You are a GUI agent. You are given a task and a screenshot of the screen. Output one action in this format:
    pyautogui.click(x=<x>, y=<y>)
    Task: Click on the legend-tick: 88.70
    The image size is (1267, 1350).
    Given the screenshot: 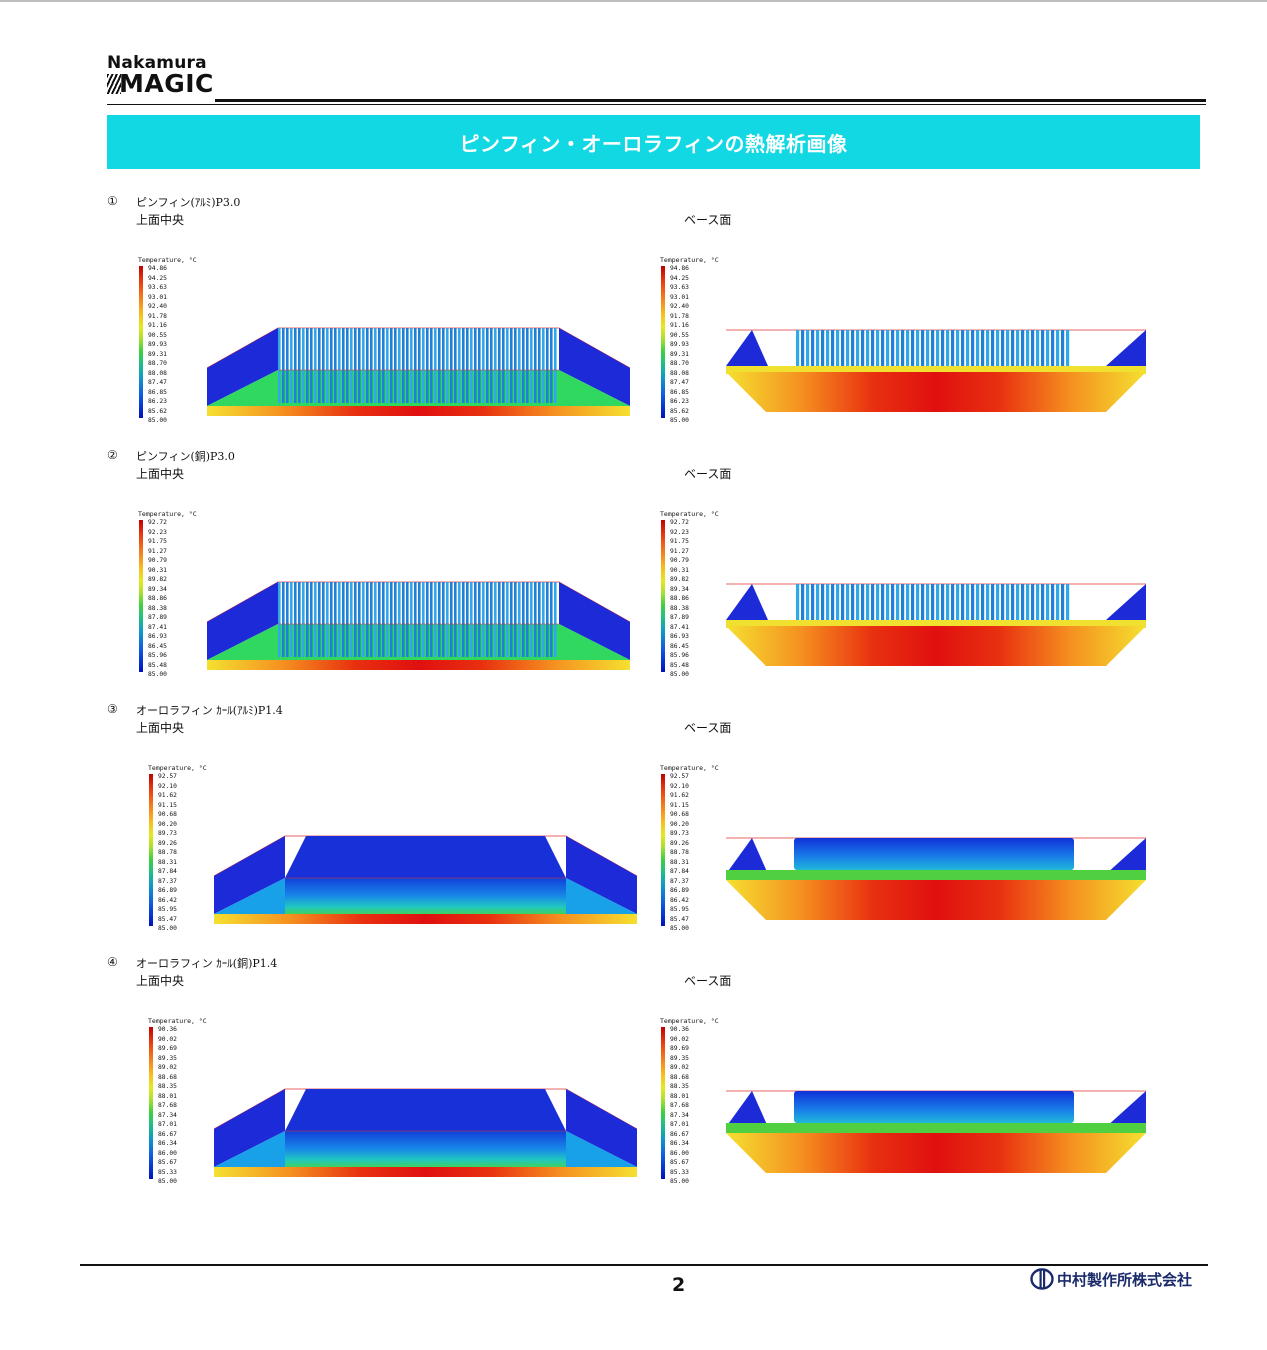 What is the action you would take?
    pyautogui.click(x=679, y=363)
    